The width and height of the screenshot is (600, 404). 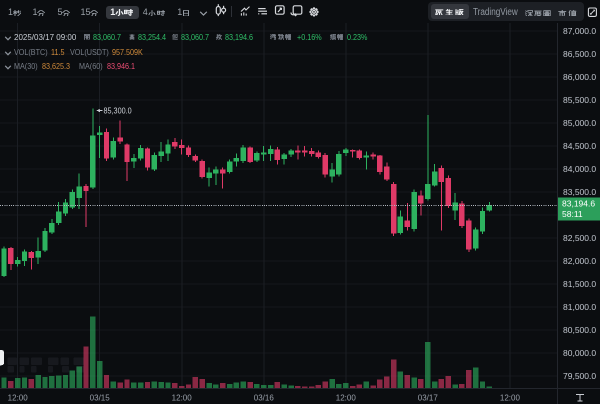 What do you see at coordinates (579, 330) in the screenshot?
I see `svg-text: 80,500.0` at bounding box center [579, 330].